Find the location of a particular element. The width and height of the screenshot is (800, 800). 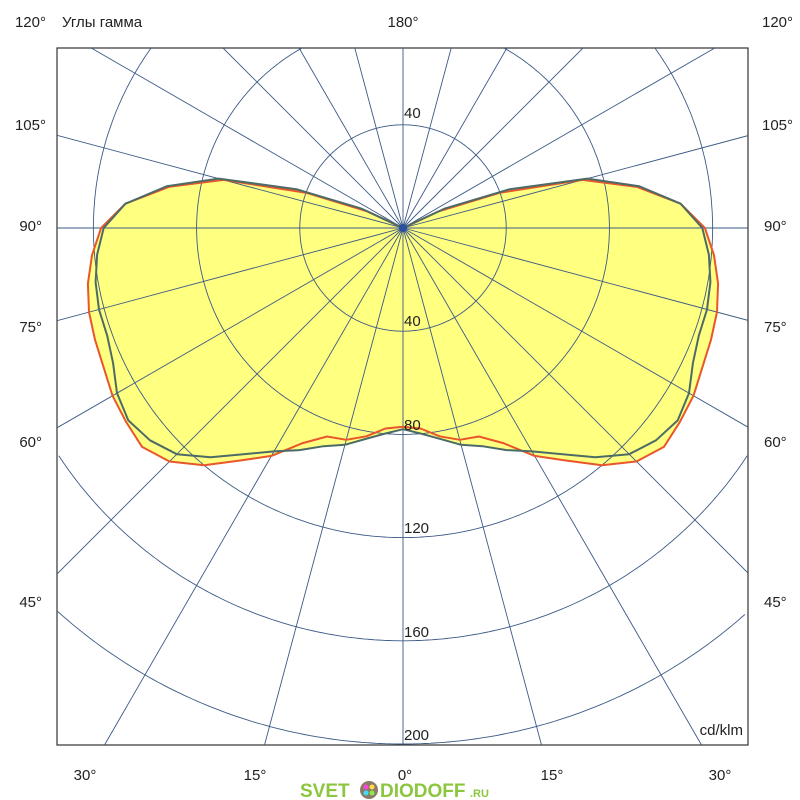

radial-ring is located at coordinates (401, 678).